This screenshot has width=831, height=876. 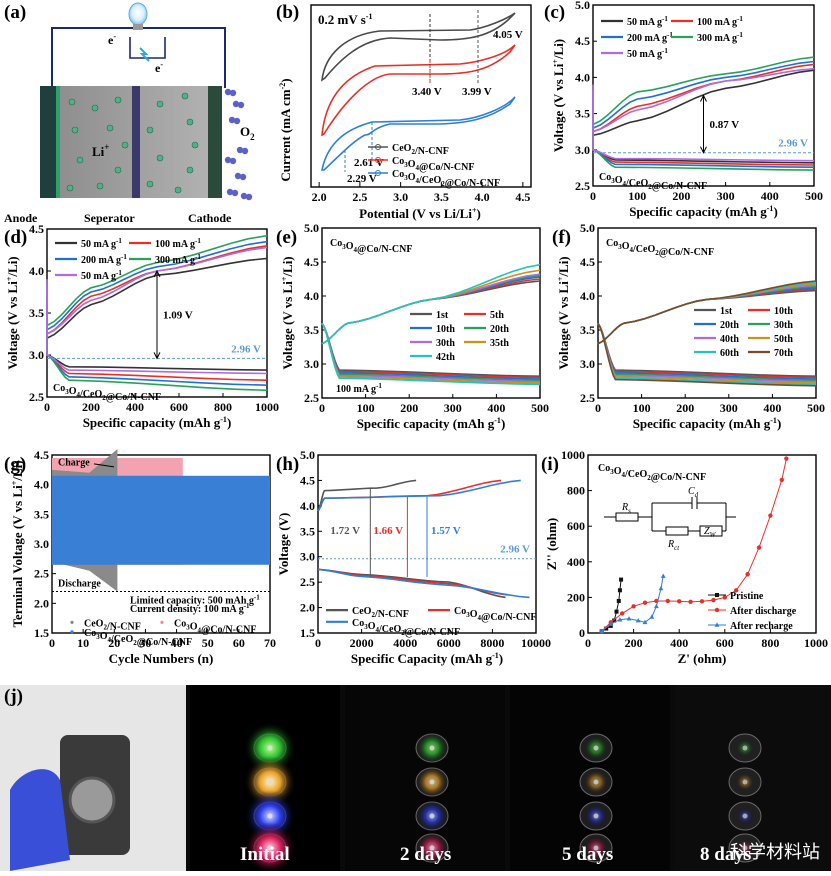 I want to click on xtick-label: 6000, so click(x=449, y=643).